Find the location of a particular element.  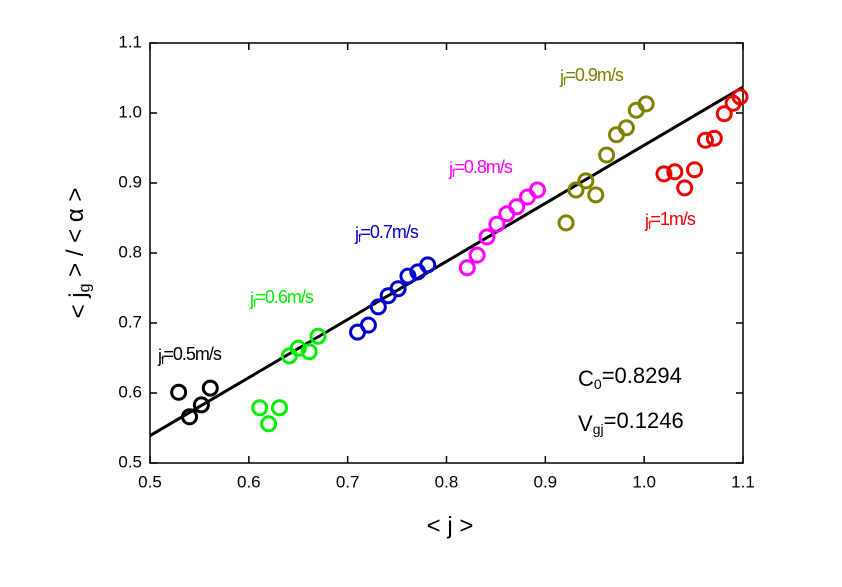

y-axis-label: < jg > / < α > is located at coordinates (78, 253).